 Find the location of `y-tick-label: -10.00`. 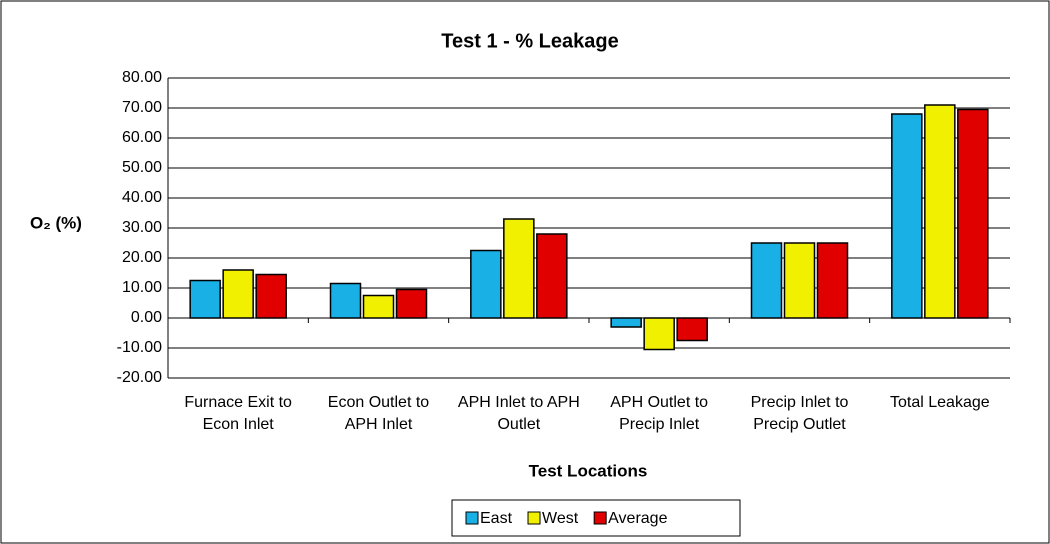

y-tick-label: -10.00 is located at coordinates (139, 347).